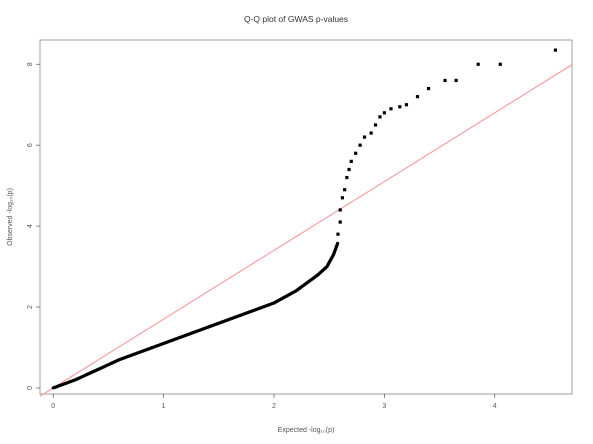 The width and height of the screenshot is (593, 444). I want to click on y-tick-label: 4, so click(30, 226).